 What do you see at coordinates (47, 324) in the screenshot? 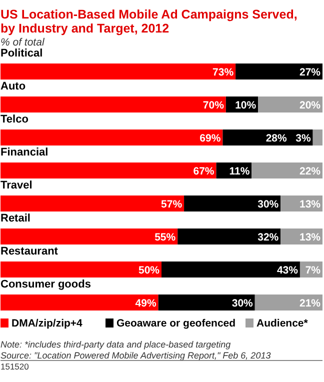
I see `legend-label: DMA/zip/zip+4` at bounding box center [47, 324].